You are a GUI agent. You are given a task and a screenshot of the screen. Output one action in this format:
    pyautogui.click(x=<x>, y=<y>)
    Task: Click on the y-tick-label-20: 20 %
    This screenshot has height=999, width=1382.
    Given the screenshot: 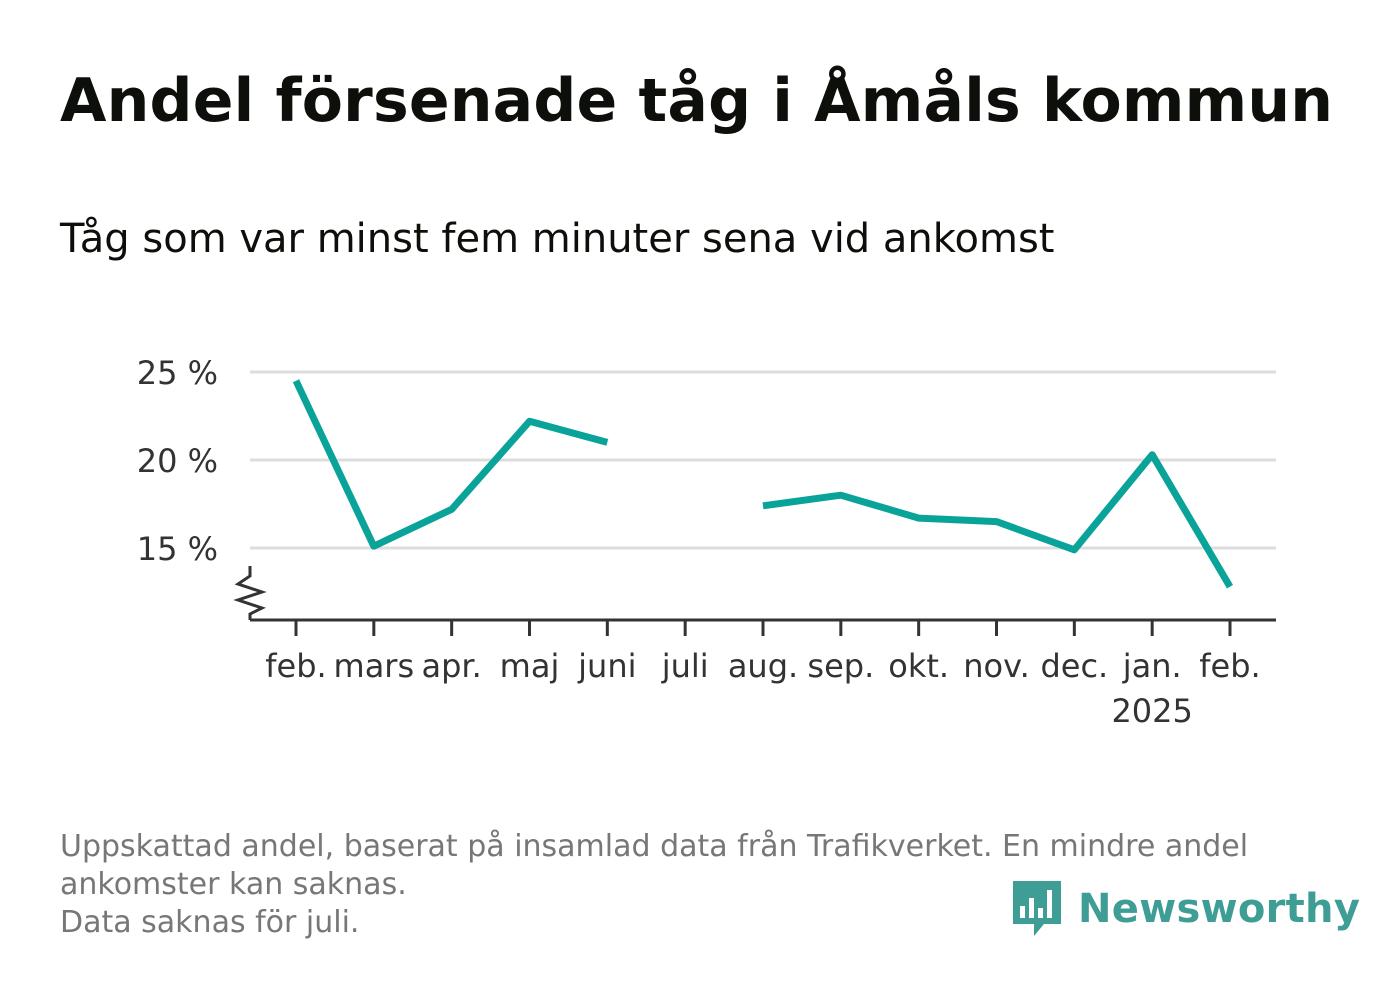 What is the action you would take?
    pyautogui.click(x=177, y=461)
    